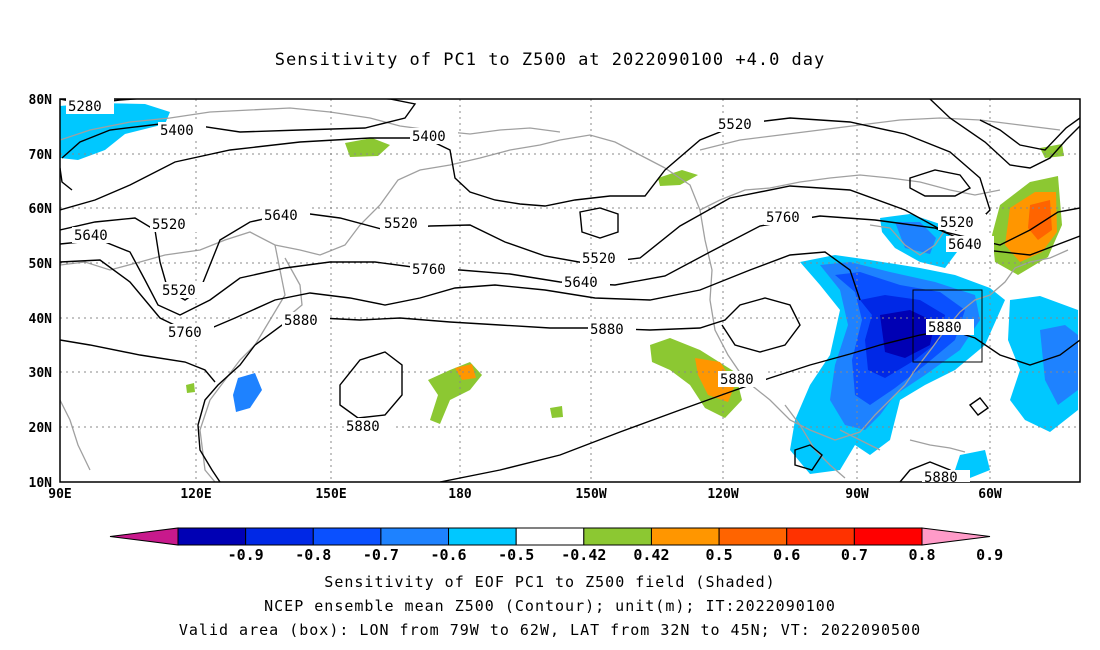 This screenshot has height=650, width=1100. Describe the element at coordinates (85, 107) in the screenshot. I see `contour-label: 5280` at that location.